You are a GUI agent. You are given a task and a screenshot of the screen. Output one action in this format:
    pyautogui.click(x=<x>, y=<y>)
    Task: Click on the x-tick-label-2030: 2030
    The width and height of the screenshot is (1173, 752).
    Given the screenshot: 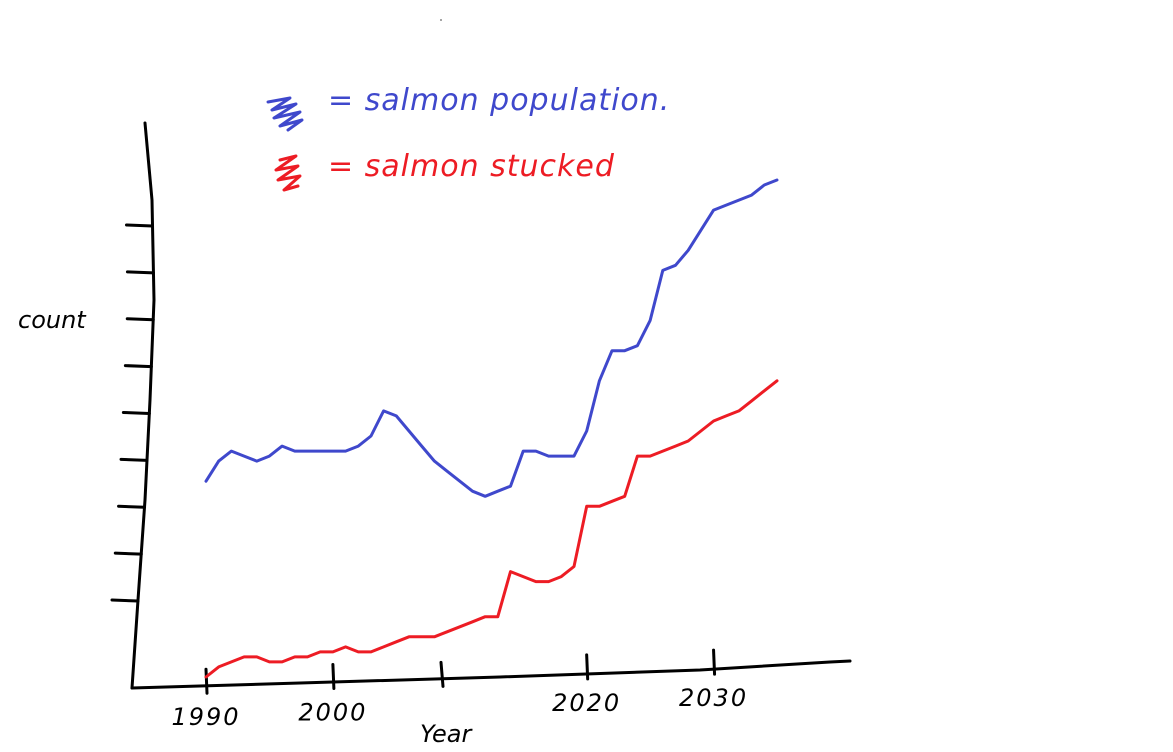 What is the action you would take?
    pyautogui.click(x=713, y=698)
    